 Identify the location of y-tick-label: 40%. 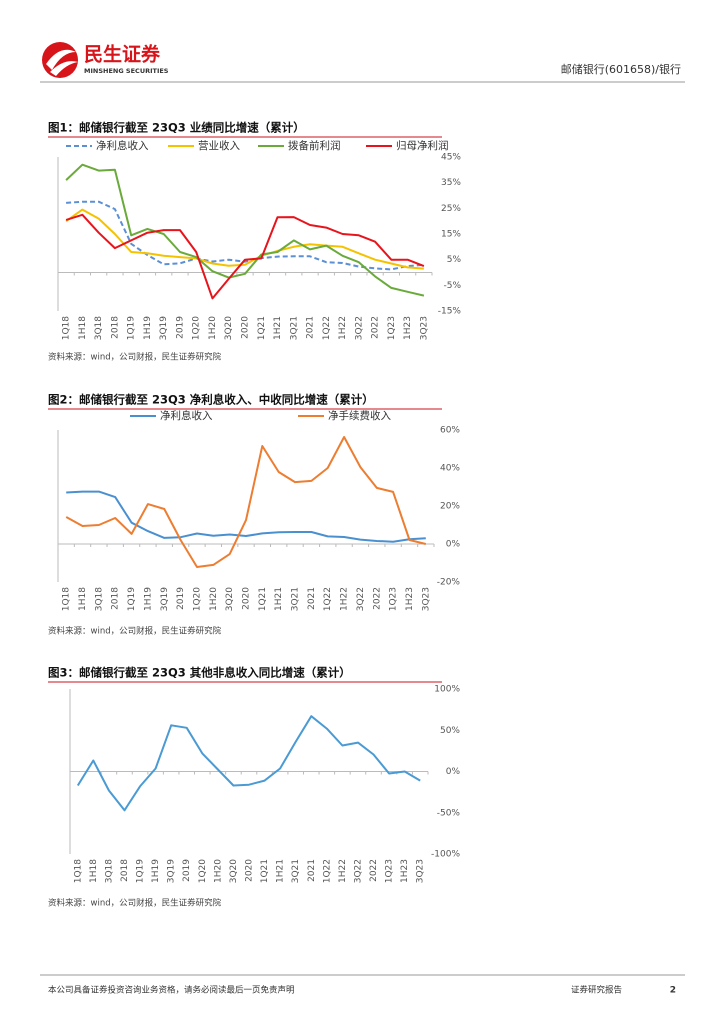
(450, 469).